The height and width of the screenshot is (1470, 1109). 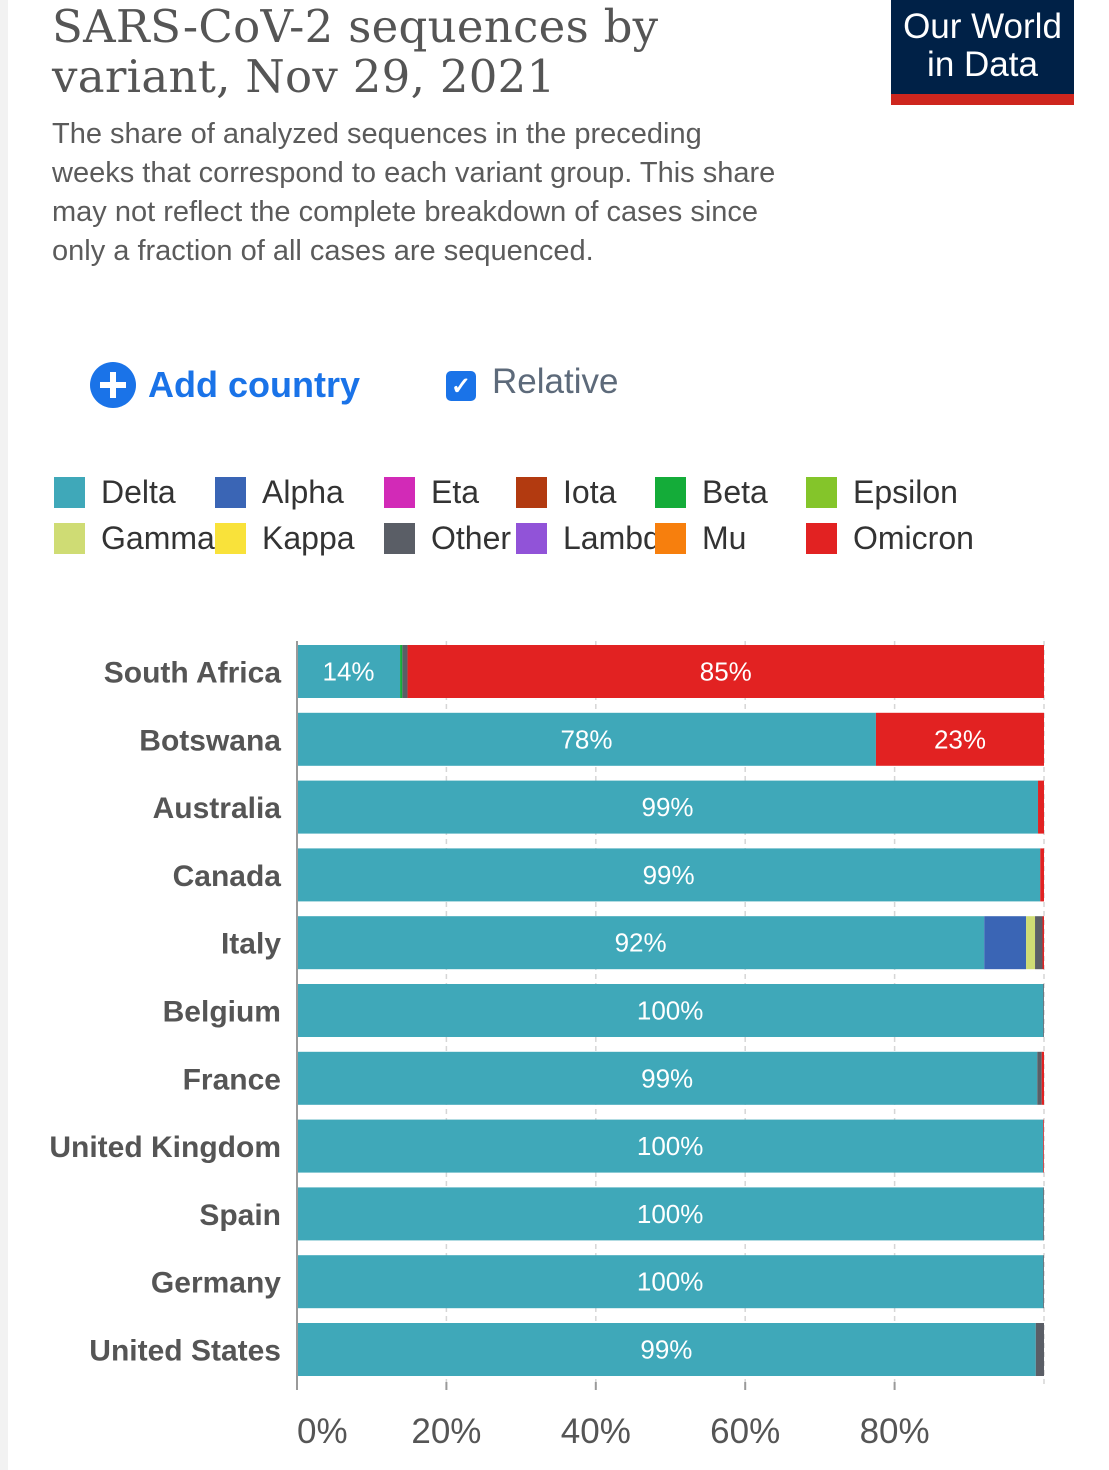 What do you see at coordinates (1031, 943) in the screenshot?
I see `bar-segment-italy-gamma` at bounding box center [1031, 943].